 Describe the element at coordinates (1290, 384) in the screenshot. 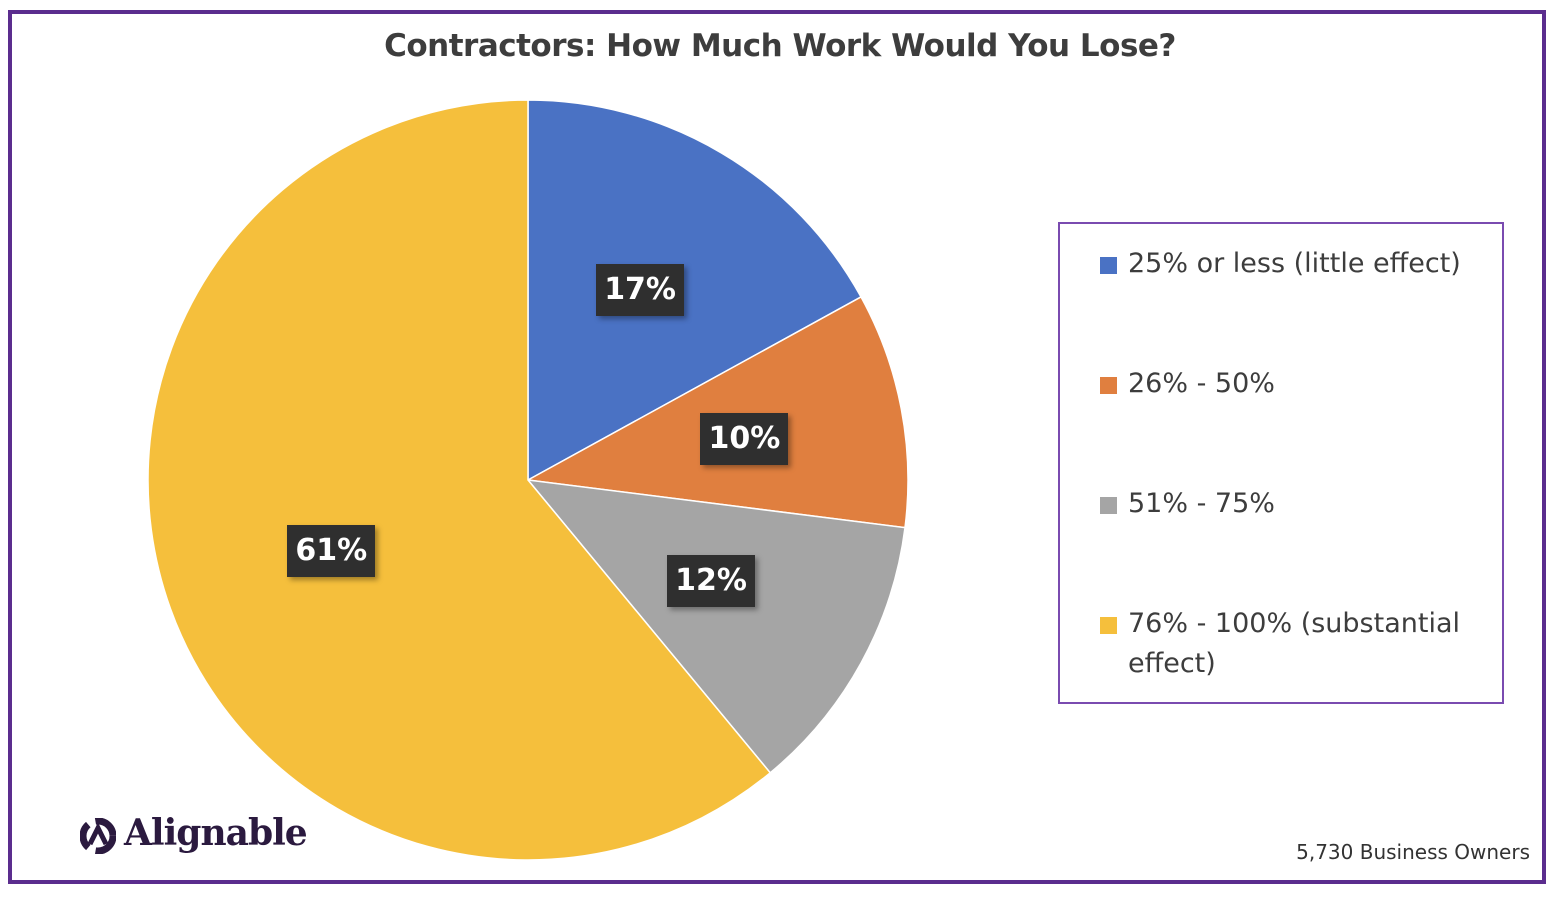

I see `legend-item: 26% - 50%` at that location.